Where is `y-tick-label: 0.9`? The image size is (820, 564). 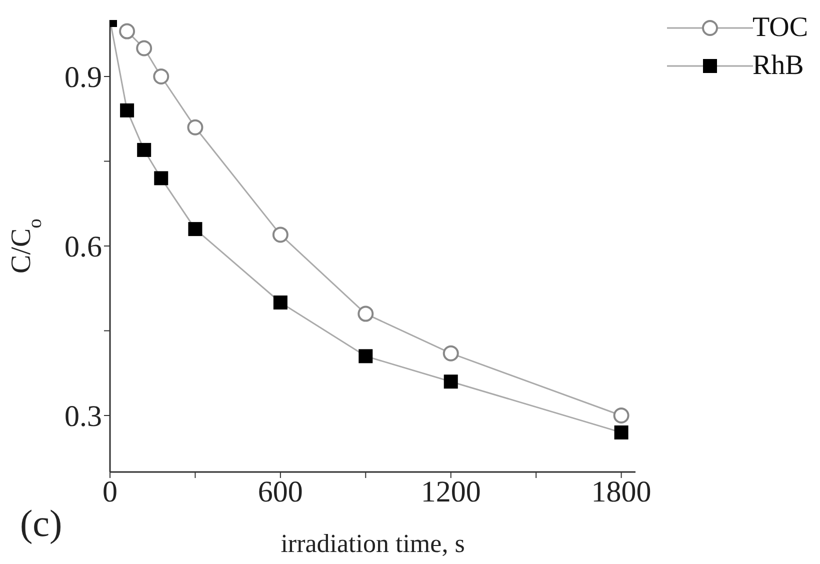 y-tick-label: 0.9 is located at coordinates (83, 77).